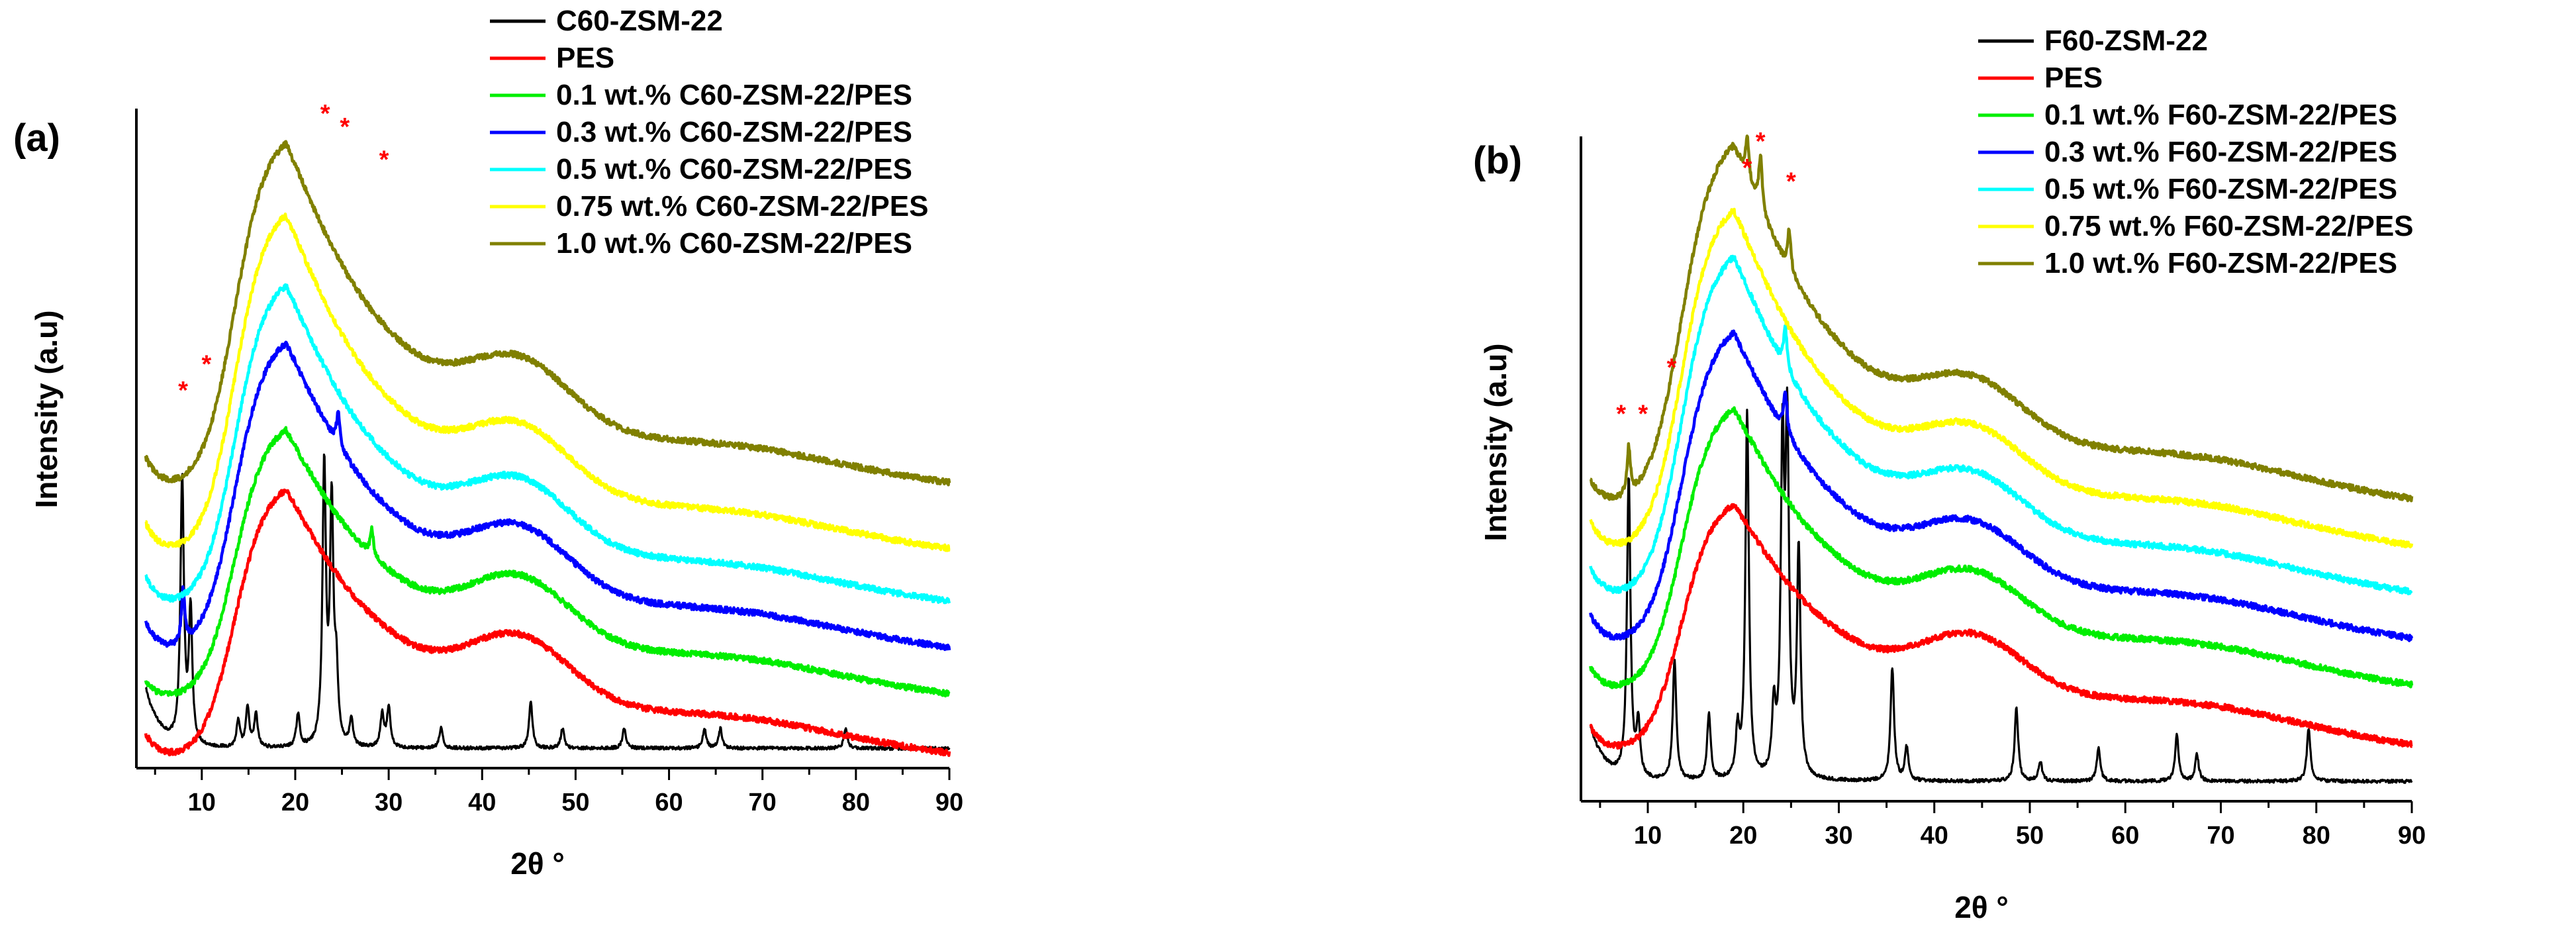 The image size is (2576, 935). Describe the element at coordinates (1981, 907) in the screenshot. I see `x-axis-title-b: 2θ °` at that location.